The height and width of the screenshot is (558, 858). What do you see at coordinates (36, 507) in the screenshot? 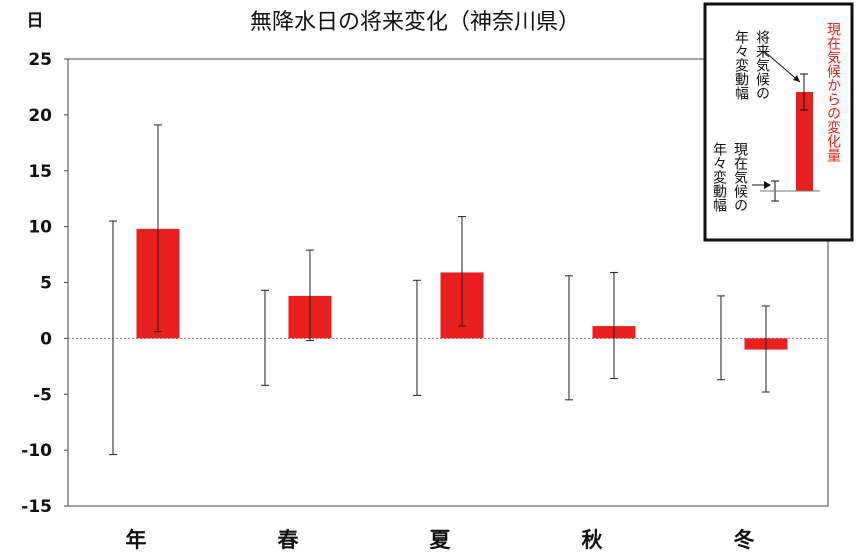
I see `y-tick-label: -15` at bounding box center [36, 507].